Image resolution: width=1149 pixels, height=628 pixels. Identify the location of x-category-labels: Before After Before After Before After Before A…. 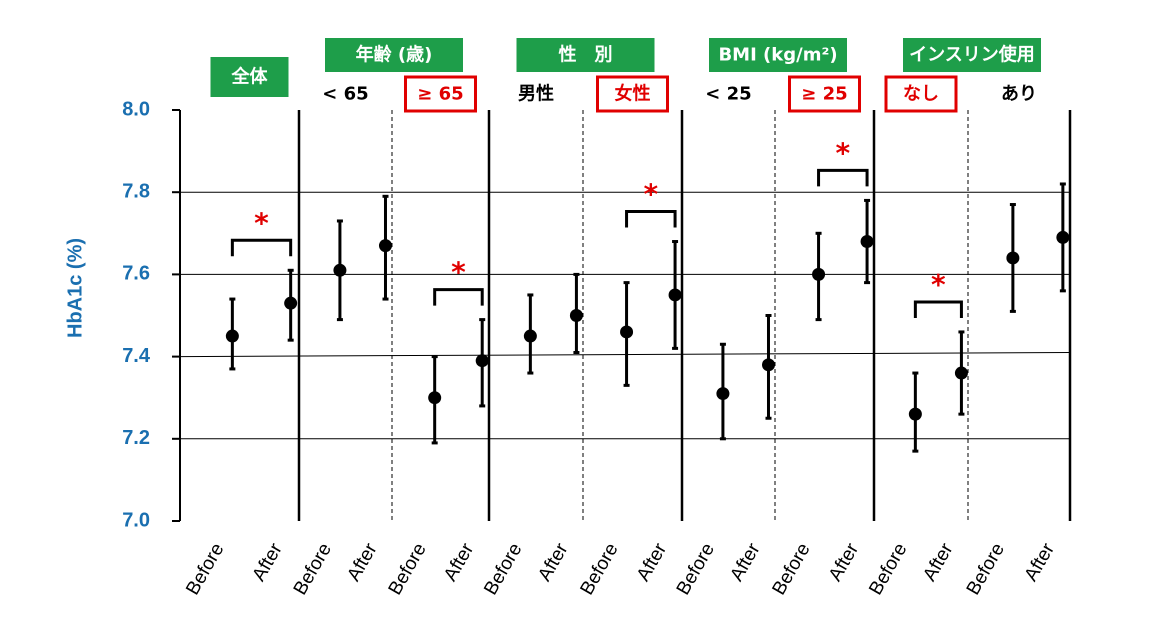
(620, 569).